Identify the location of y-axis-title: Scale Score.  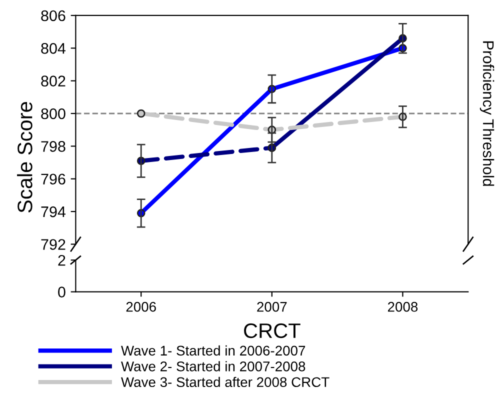
(24, 157).